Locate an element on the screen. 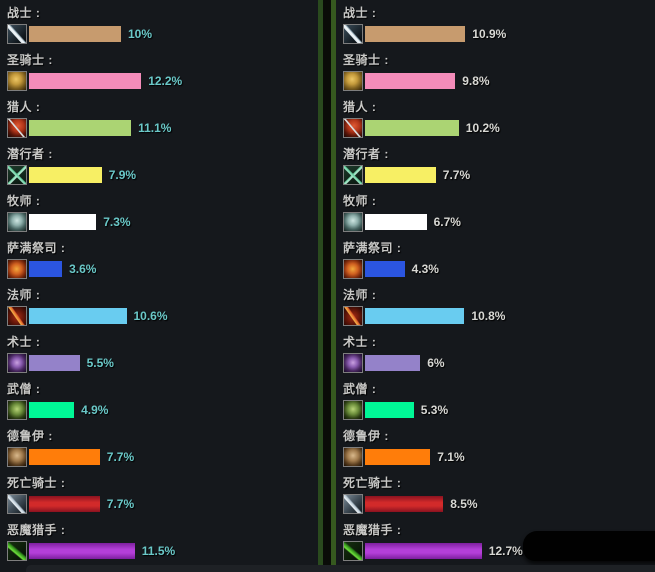 The height and width of the screenshot is (572, 655). class-row: 圣骑士 : 9.8% is located at coordinates (499, 72).